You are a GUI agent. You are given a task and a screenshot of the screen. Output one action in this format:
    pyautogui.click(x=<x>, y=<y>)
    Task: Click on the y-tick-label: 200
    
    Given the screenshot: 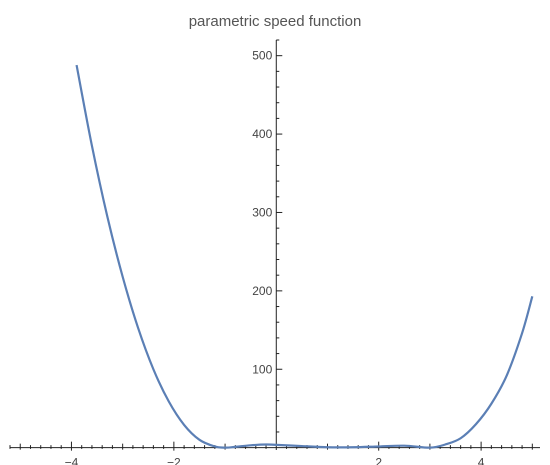 What is the action you would take?
    pyautogui.click(x=262, y=291)
    